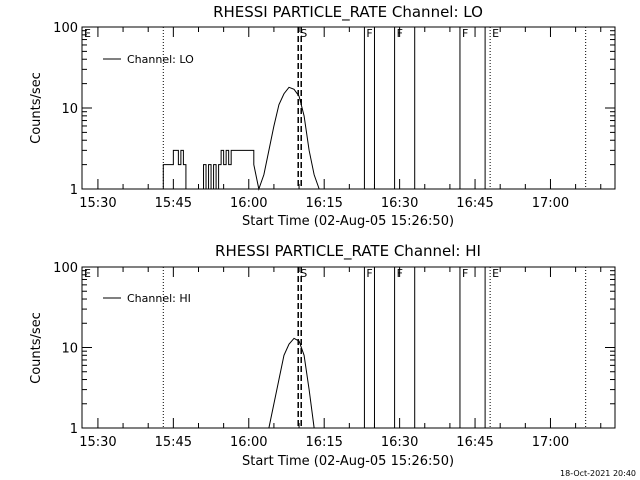  I want to click on panel-hi-y-axis-label: Counts/sec, so click(36, 348).